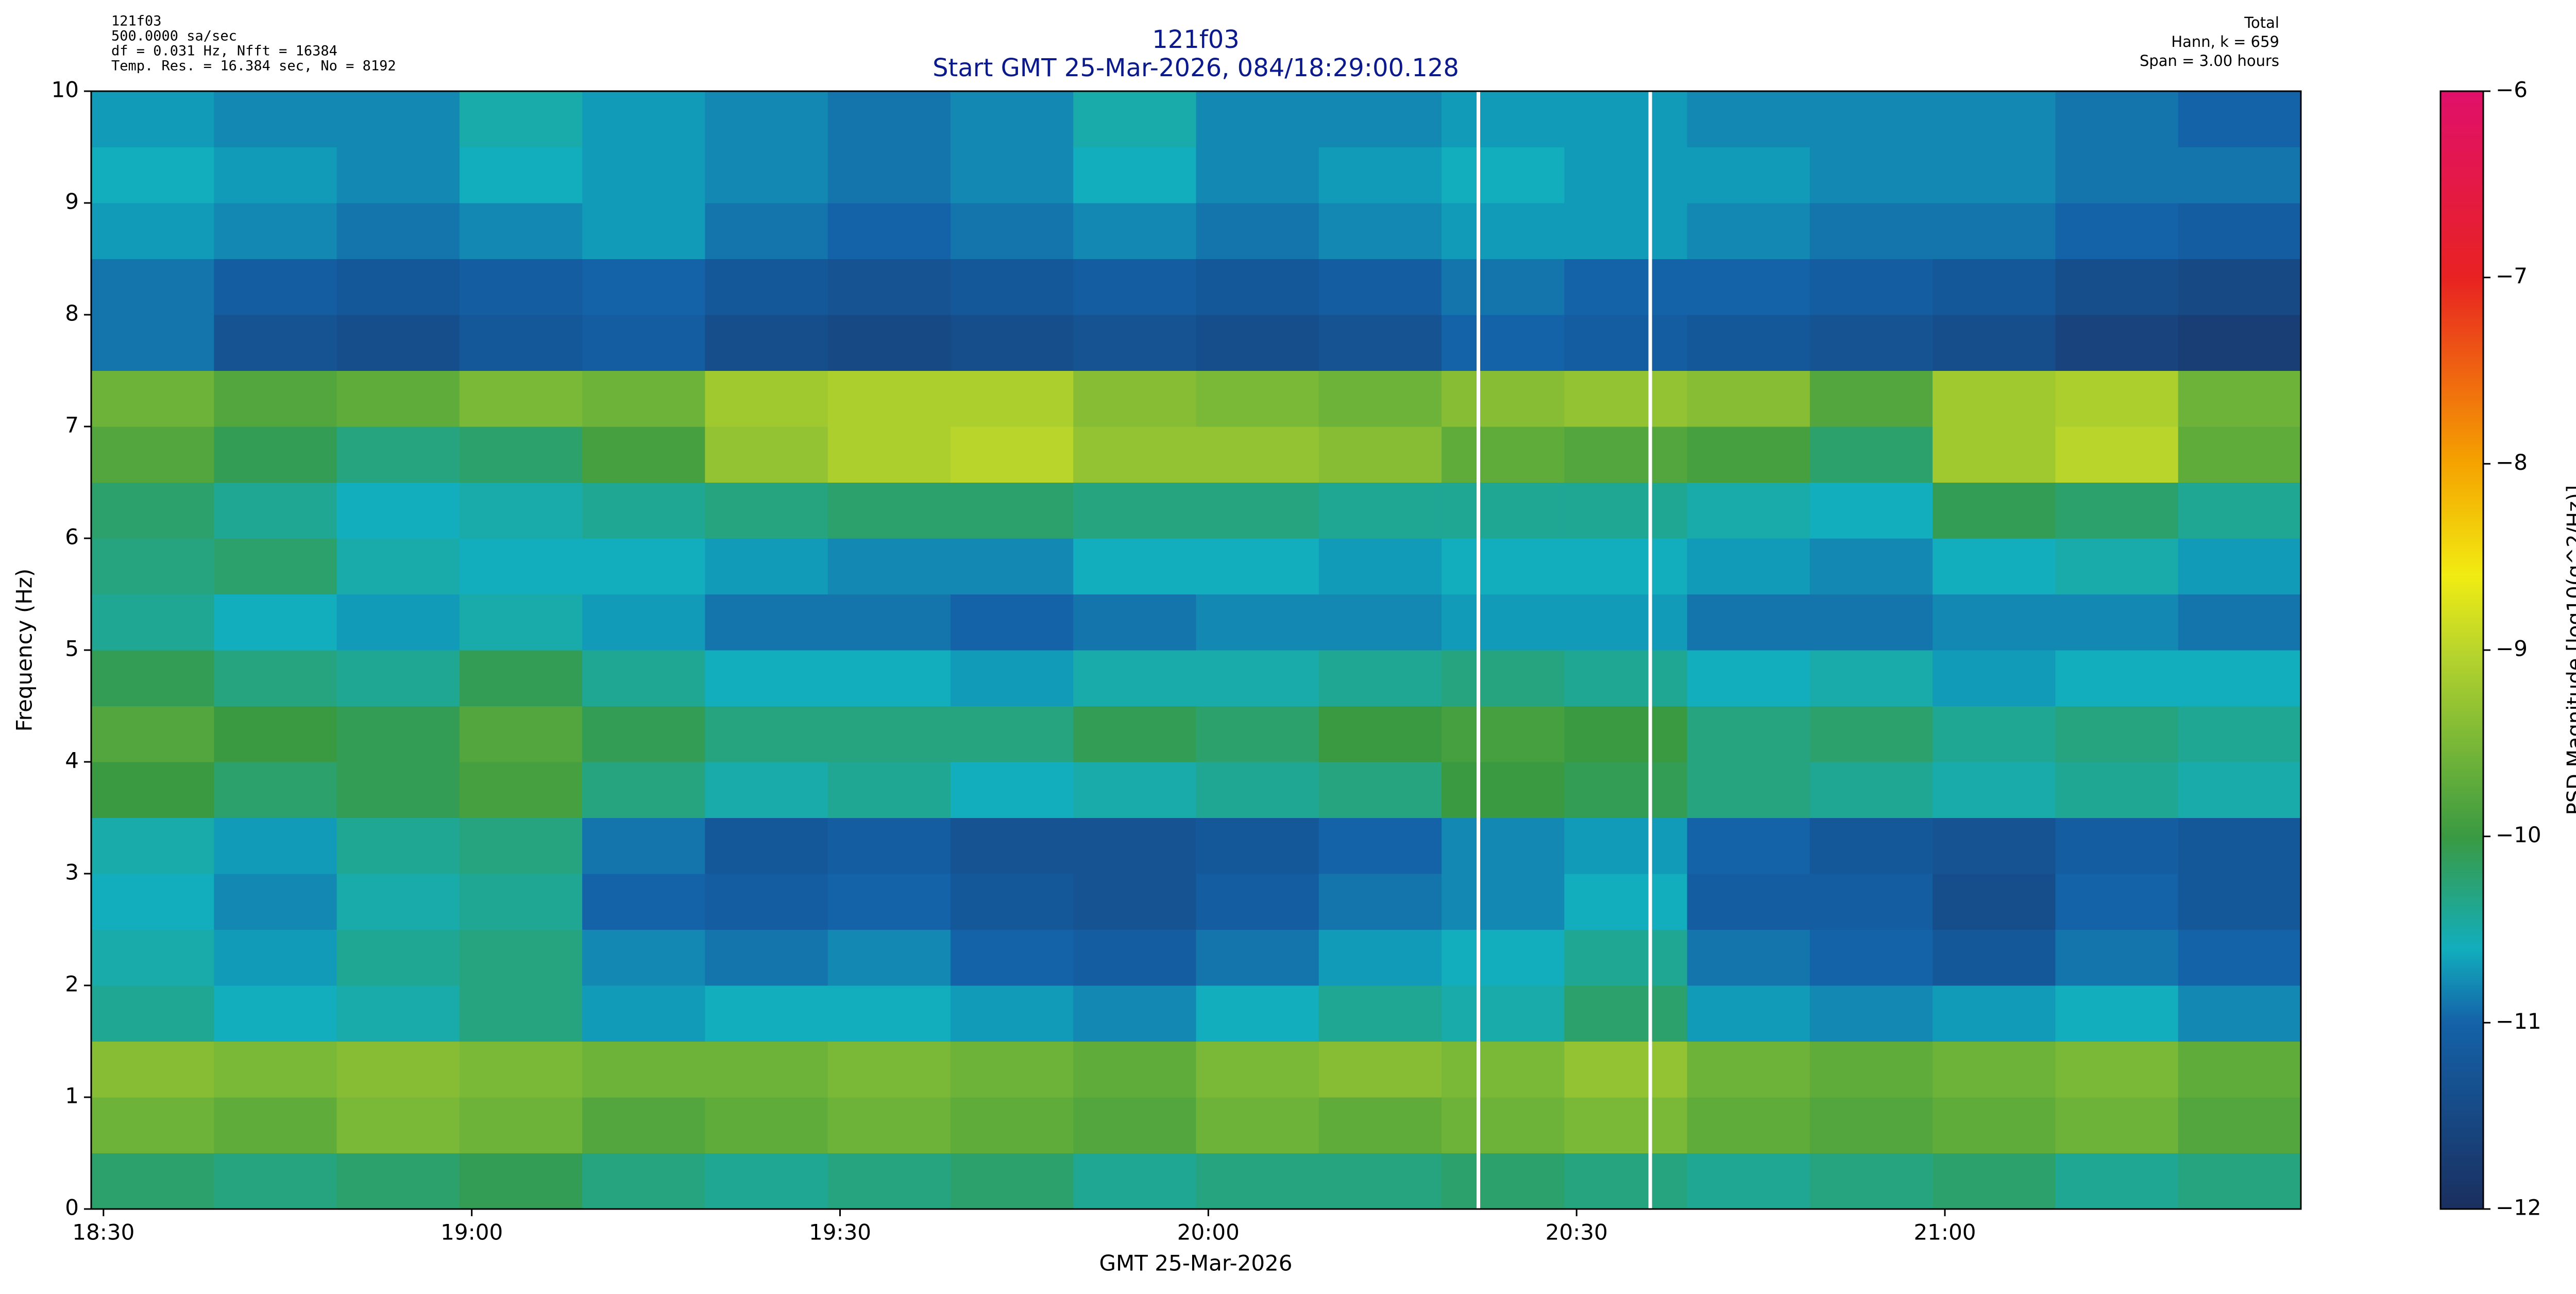  I want to click on colorbar-tick-label: −6, so click(2512, 90).